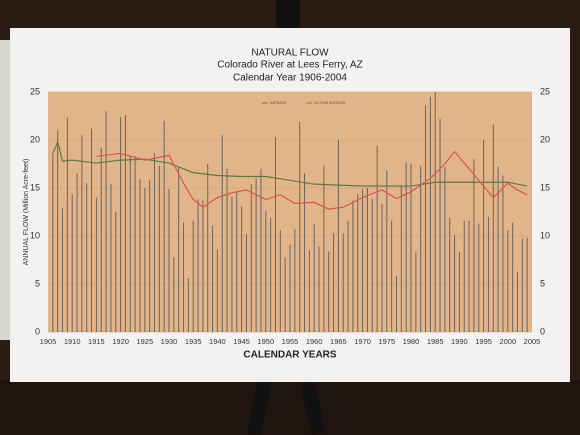 The height and width of the screenshot is (435, 580). Describe the element at coordinates (193, 341) in the screenshot. I see `x-tick-label: 1935` at that location.